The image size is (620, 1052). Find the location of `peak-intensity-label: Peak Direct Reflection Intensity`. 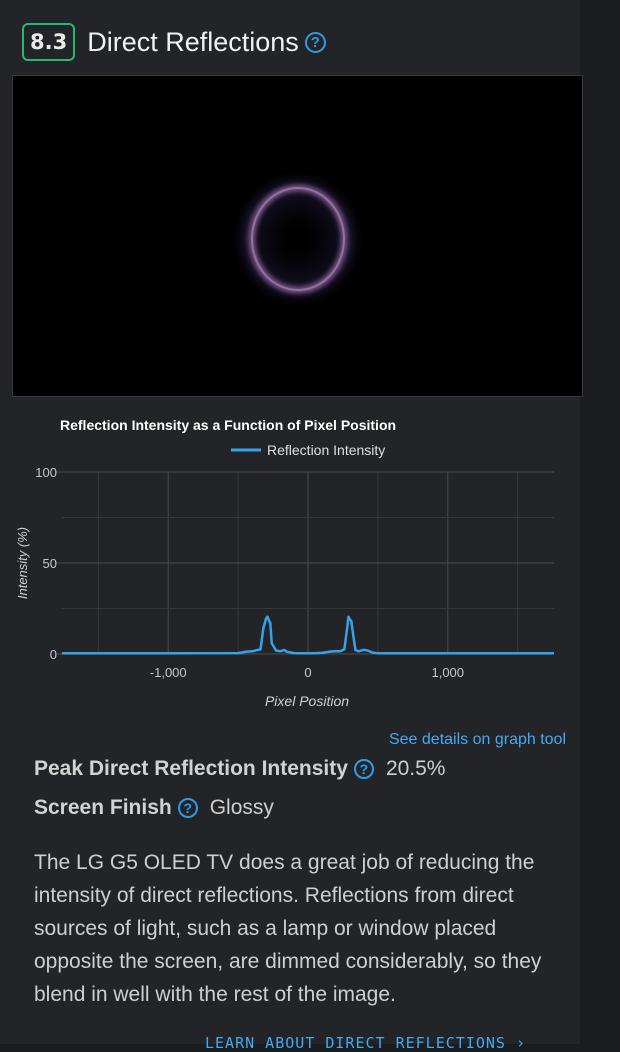

peak-intensity-label: Peak Direct Reflection Intensity is located at coordinates (191, 768).